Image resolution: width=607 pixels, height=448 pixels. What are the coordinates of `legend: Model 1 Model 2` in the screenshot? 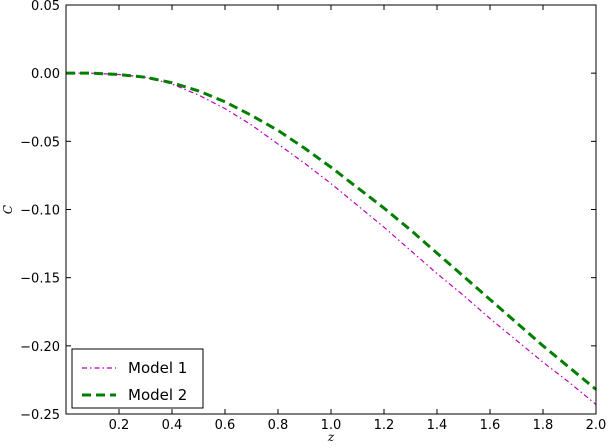 It's located at (137, 378).